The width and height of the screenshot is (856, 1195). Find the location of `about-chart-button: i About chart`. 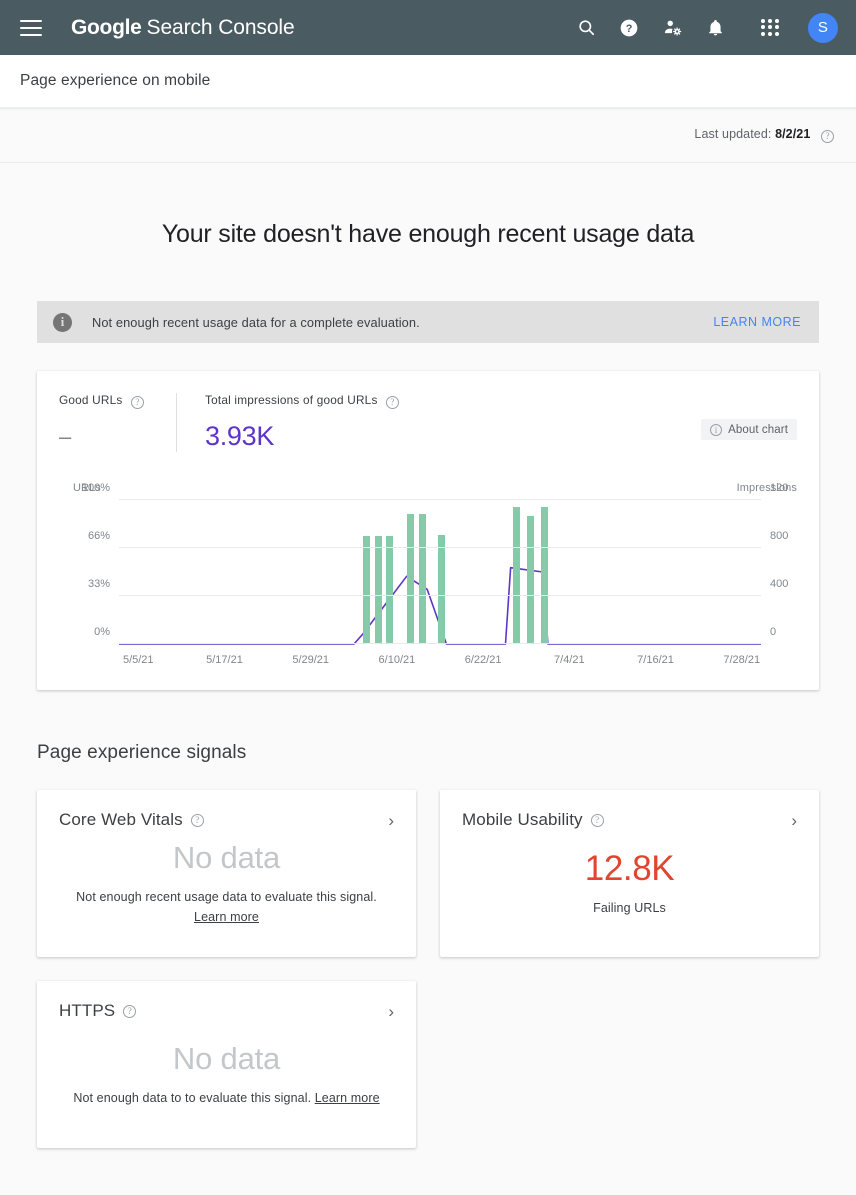

about-chart-button: i About chart is located at coordinates (749, 429).